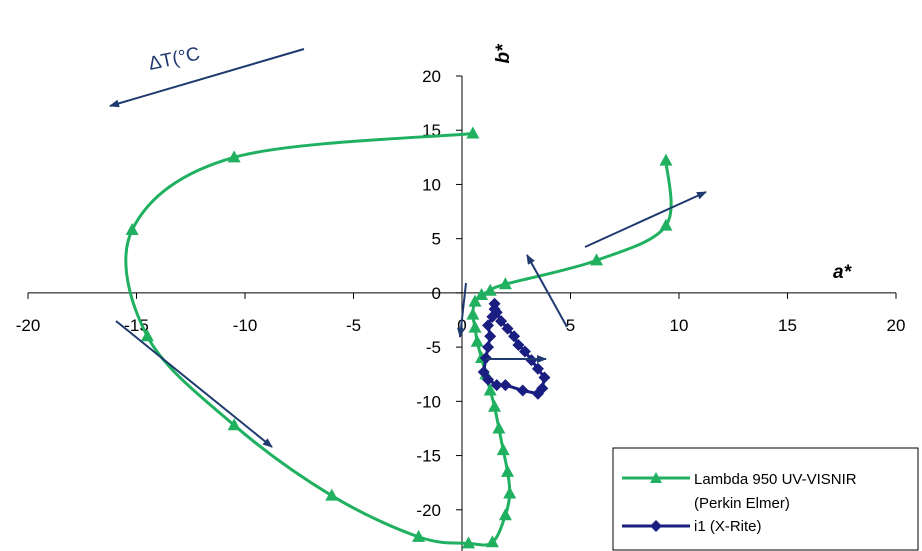 This screenshot has width=922, height=551. I want to click on y-axis-title: b*, so click(503, 53).